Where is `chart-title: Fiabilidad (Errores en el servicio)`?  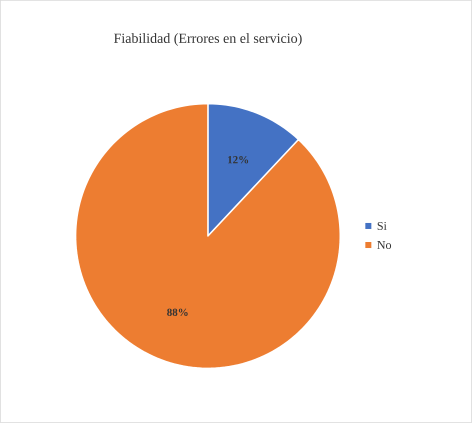
chart-title: Fiabilidad (Errores en el servicio) is located at coordinates (208, 39).